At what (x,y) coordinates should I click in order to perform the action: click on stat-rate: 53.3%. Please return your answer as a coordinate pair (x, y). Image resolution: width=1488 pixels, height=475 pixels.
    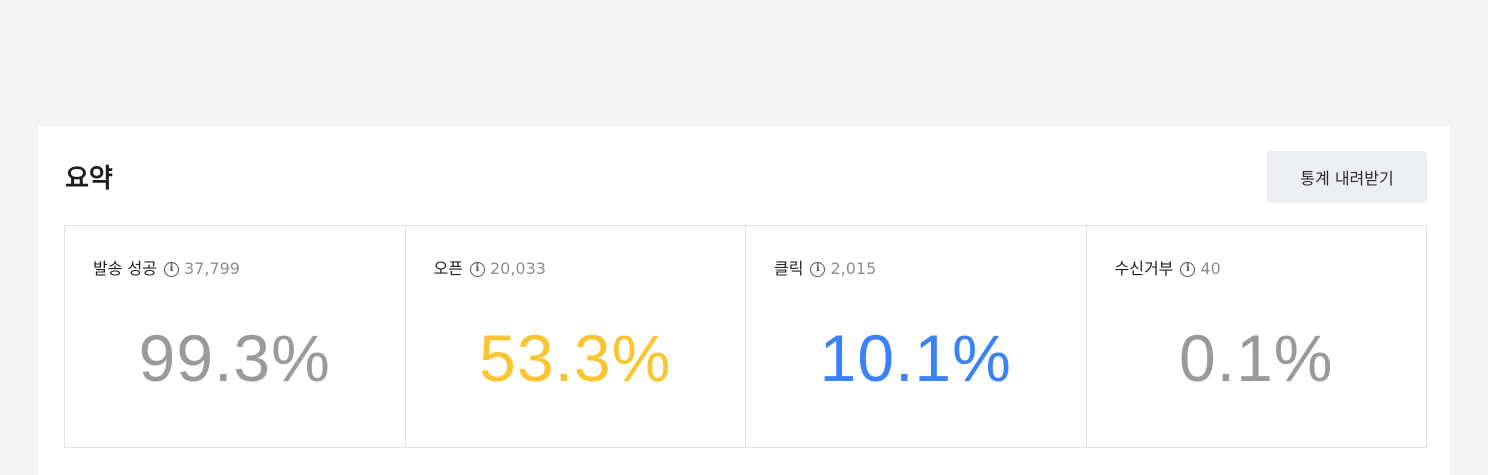
    Looking at the image, I should click on (575, 358).